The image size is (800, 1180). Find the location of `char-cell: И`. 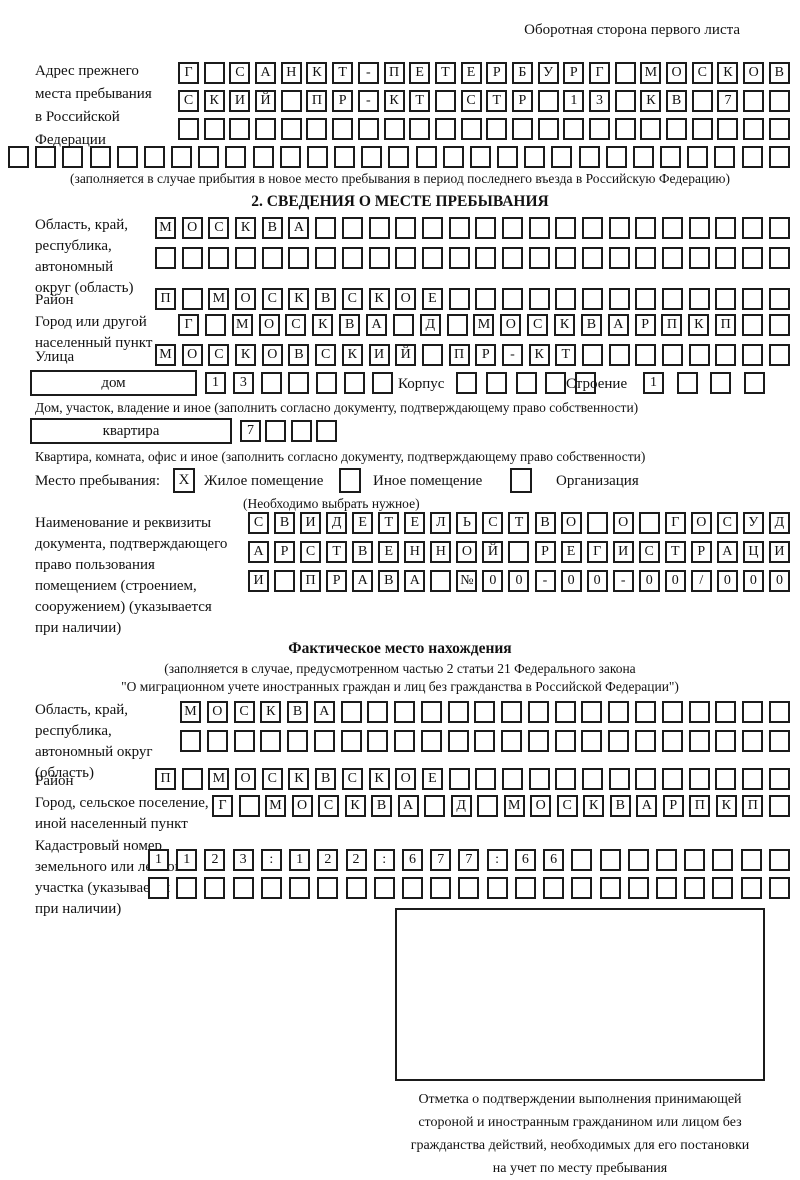

char-cell: И is located at coordinates (311, 523).